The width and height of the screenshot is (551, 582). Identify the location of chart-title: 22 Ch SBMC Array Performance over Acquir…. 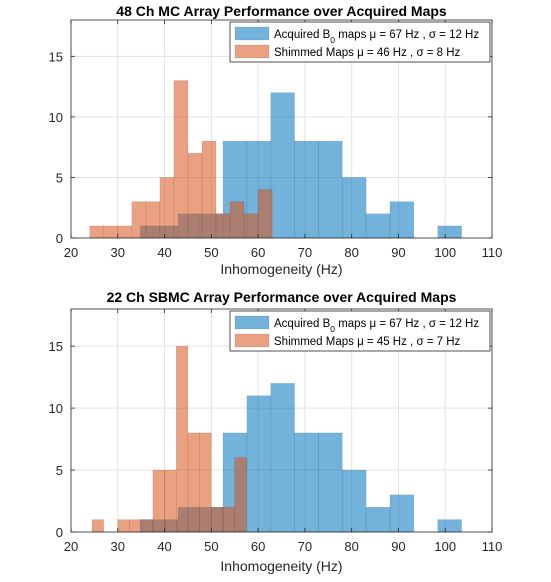
(282, 297).